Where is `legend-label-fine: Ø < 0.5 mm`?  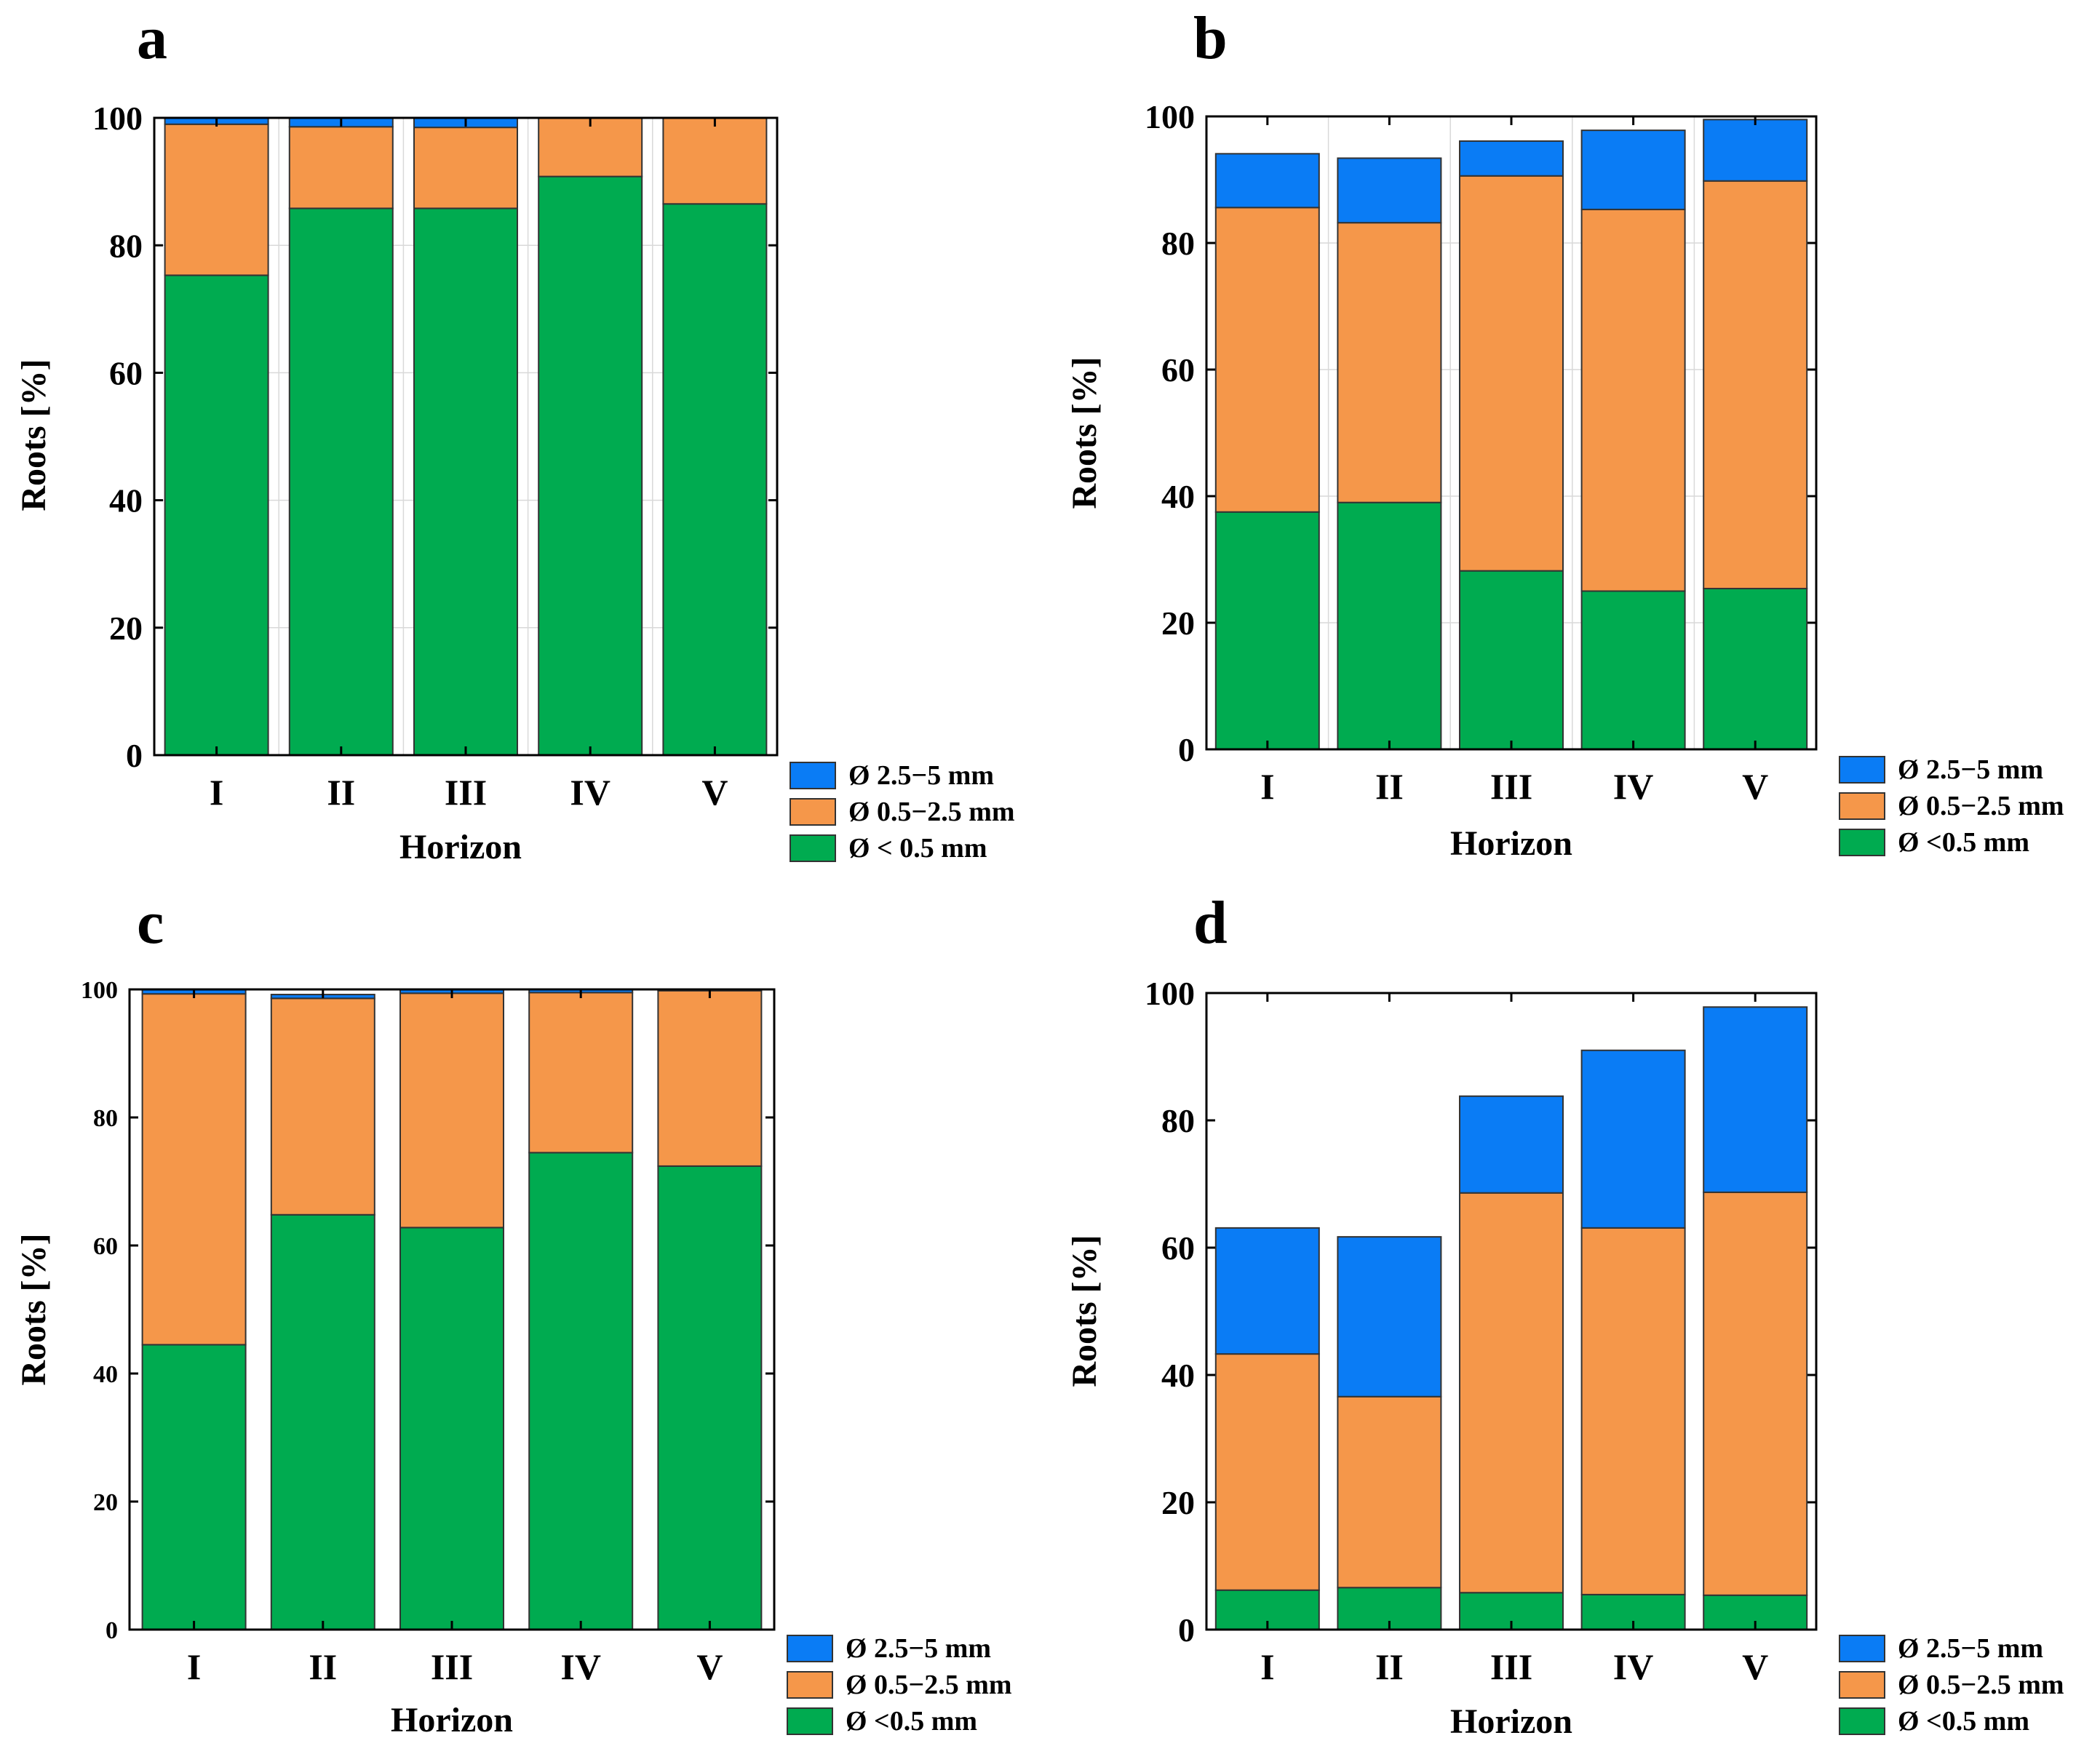 legend-label-fine: Ø < 0.5 mm is located at coordinates (917, 849).